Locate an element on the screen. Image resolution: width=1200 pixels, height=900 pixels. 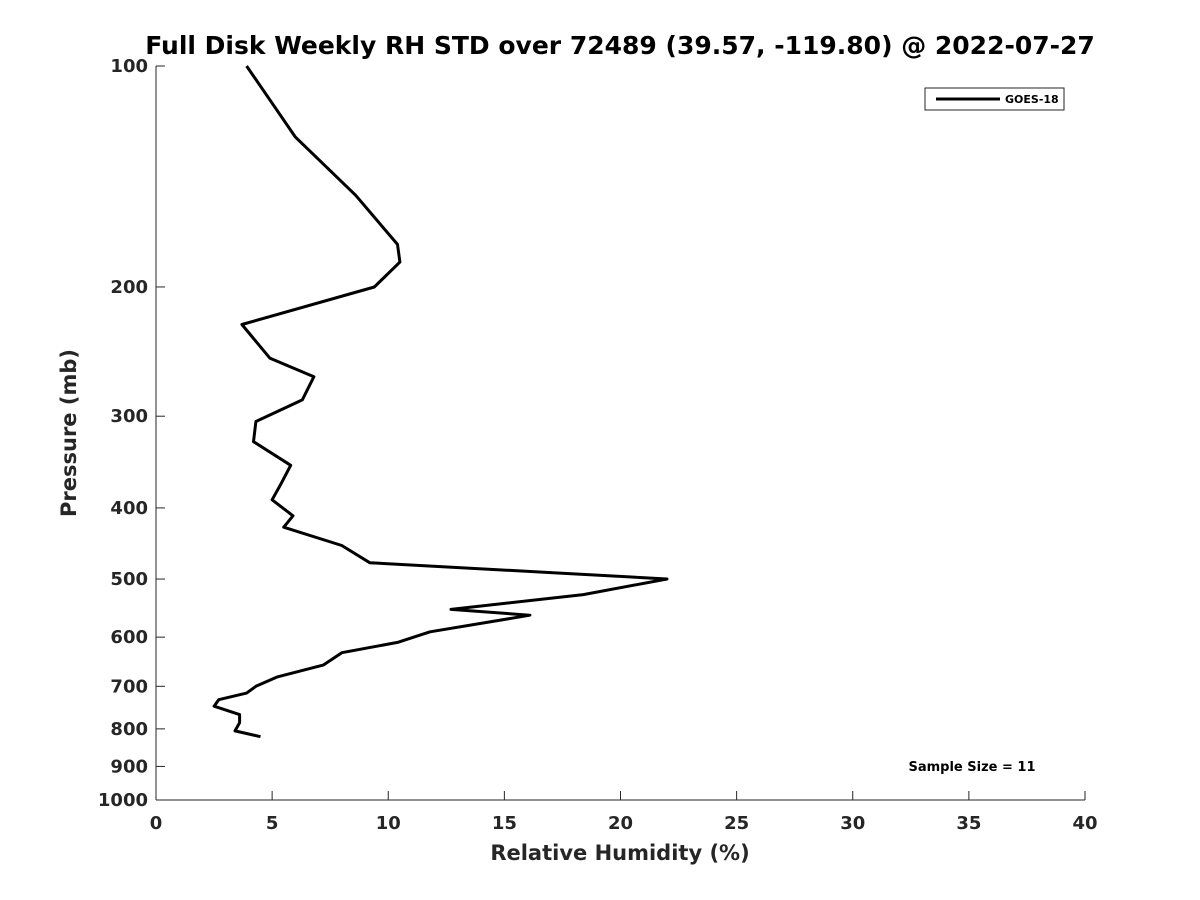
x-tick-label: 0 is located at coordinates (156, 823).